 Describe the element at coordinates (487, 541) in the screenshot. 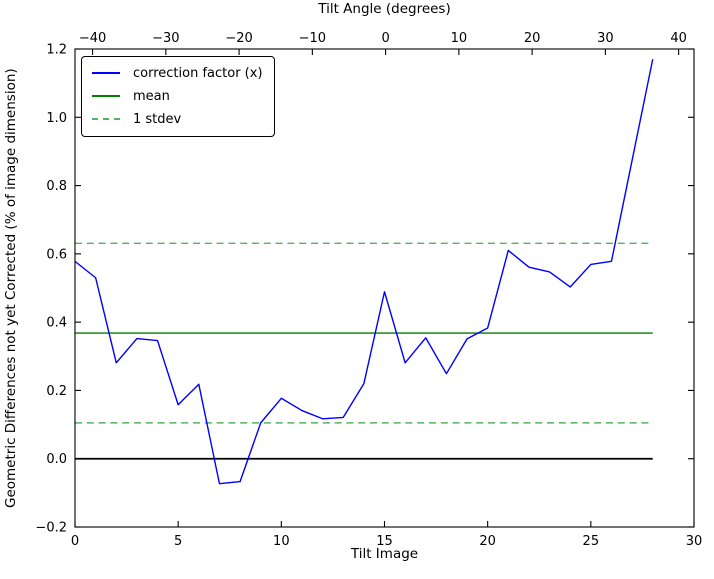

I see `x-tick-label: 20` at that location.